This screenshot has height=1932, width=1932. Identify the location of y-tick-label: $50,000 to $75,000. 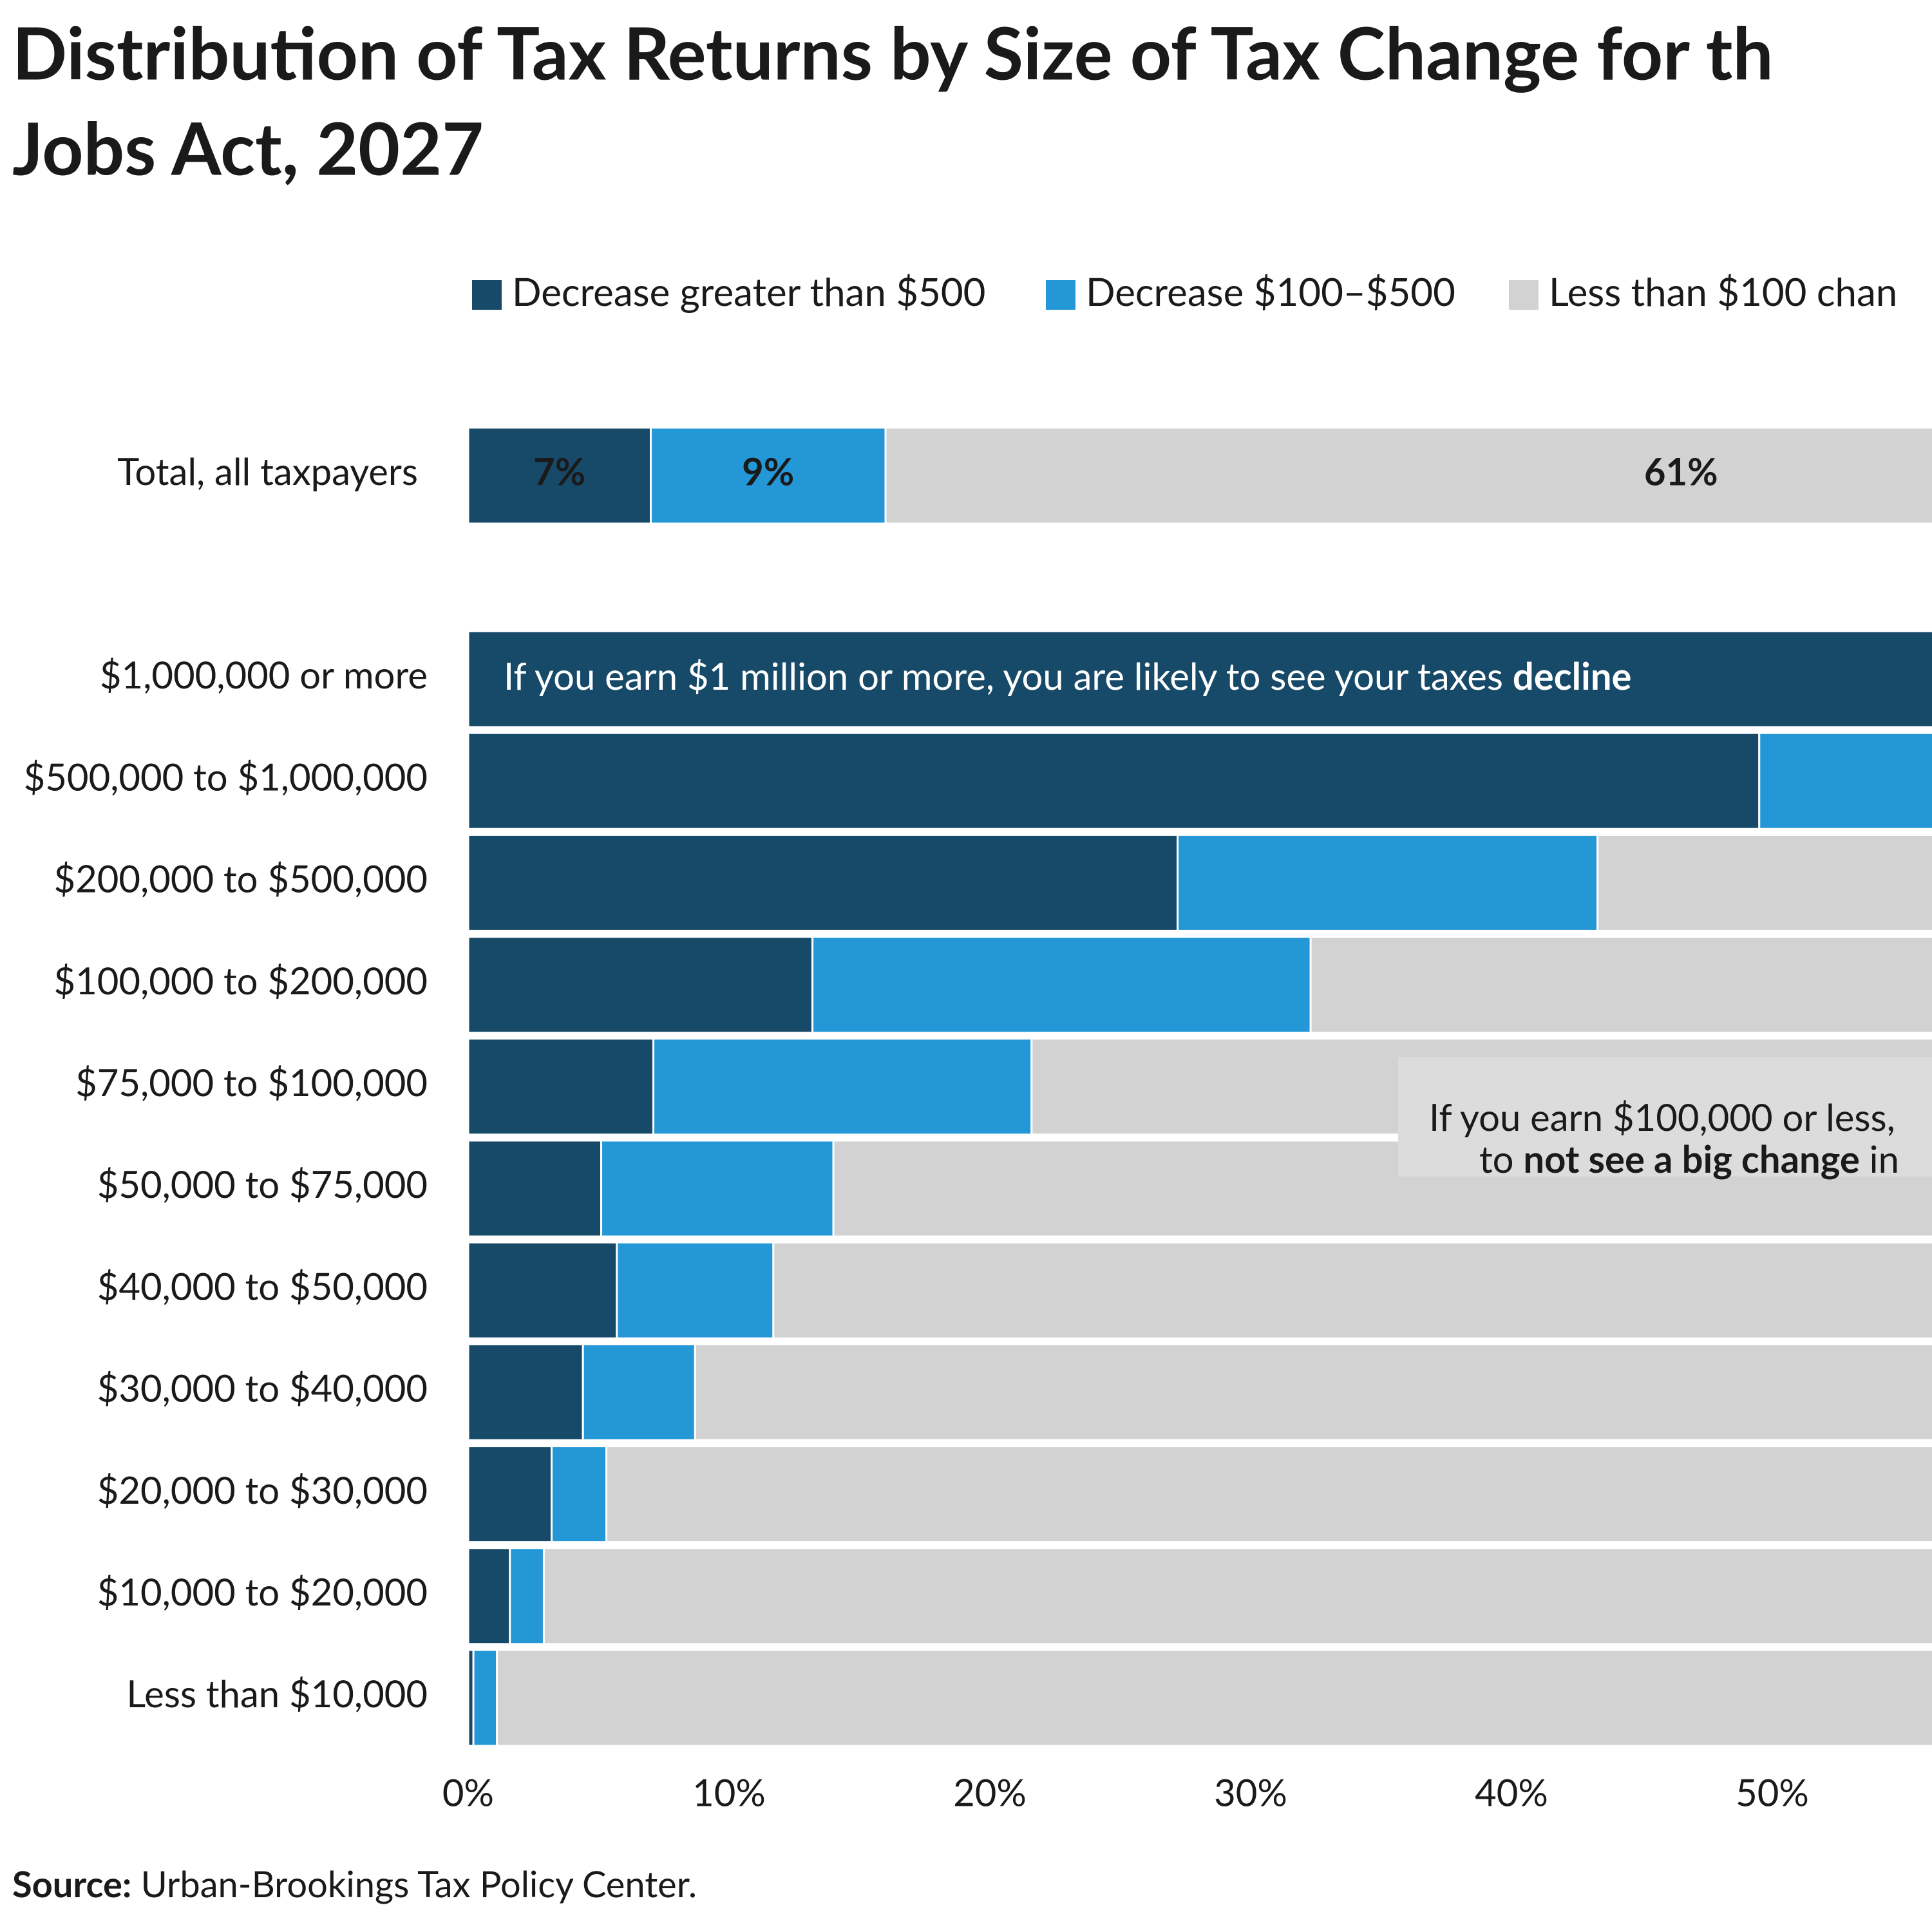
(262, 1184).